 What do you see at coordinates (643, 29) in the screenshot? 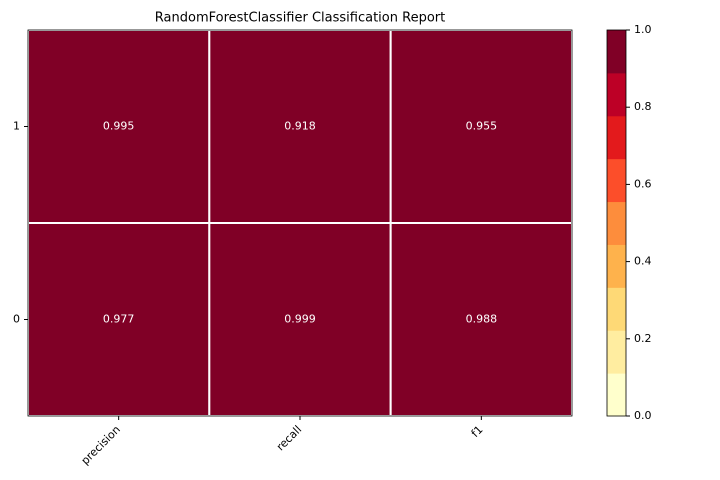
I see `colorbar-tick-label: 1.0` at bounding box center [643, 29].